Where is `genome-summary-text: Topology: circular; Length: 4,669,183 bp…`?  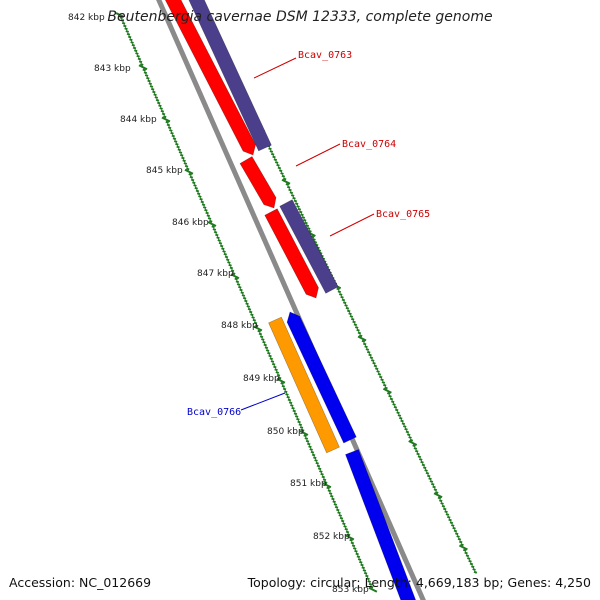 genome-summary-text: Topology: circular; Length: 4,669,183 bp… is located at coordinates (419, 582).